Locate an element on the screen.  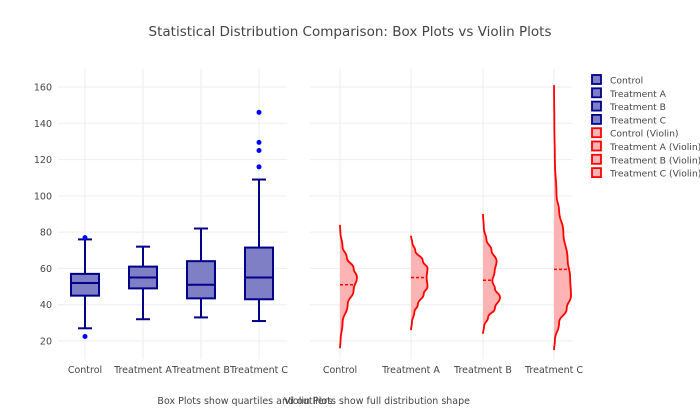
y-tick-label: 80 is located at coordinates (46, 233).